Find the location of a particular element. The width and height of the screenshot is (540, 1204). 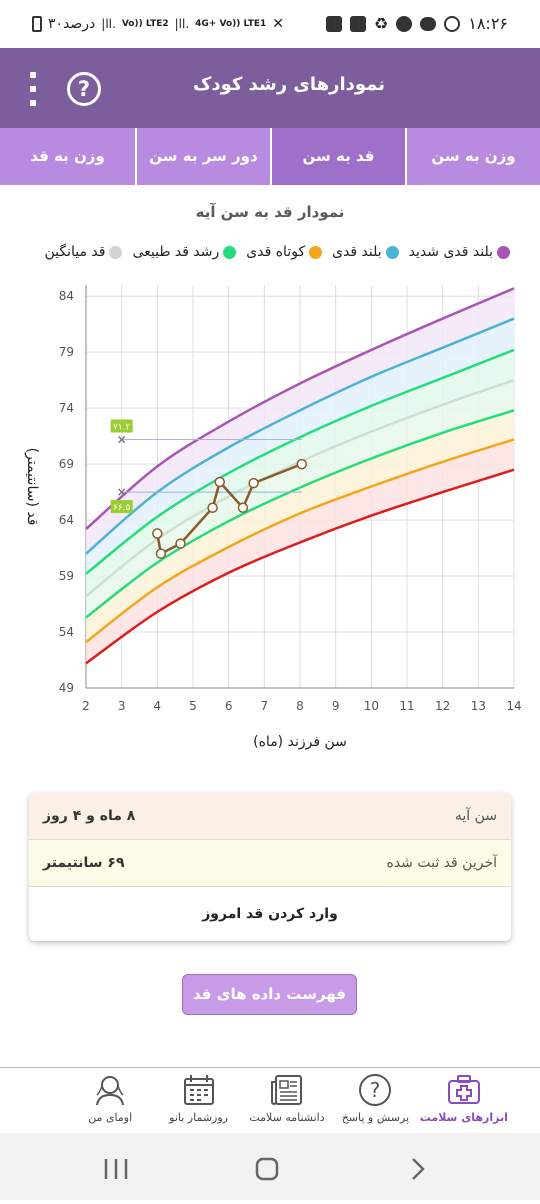

first-aid-kit-icon is located at coordinates (463, 1089).